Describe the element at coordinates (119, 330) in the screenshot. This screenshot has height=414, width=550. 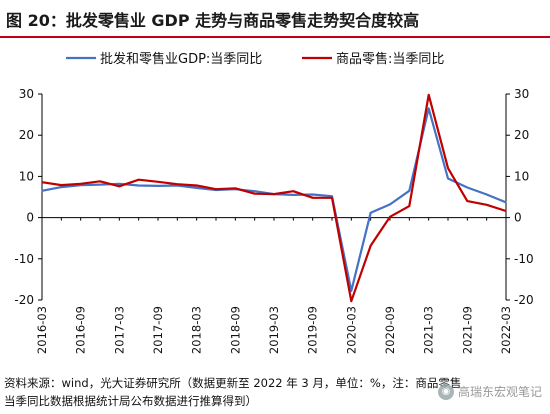
I see `x-tick-label: 2017-03` at that location.